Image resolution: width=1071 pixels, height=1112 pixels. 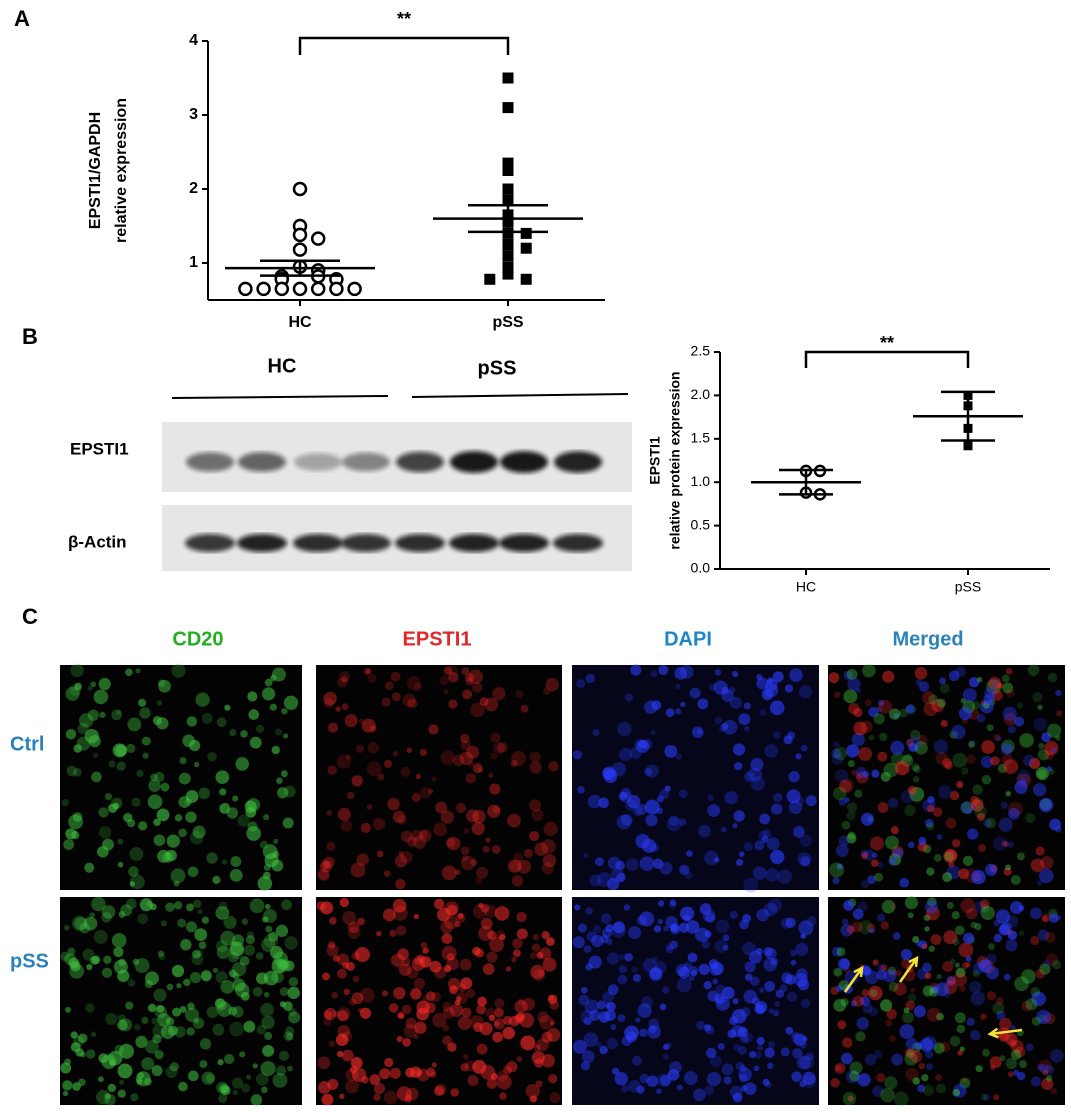 I want to click on micrograph, so click(x=439, y=777).